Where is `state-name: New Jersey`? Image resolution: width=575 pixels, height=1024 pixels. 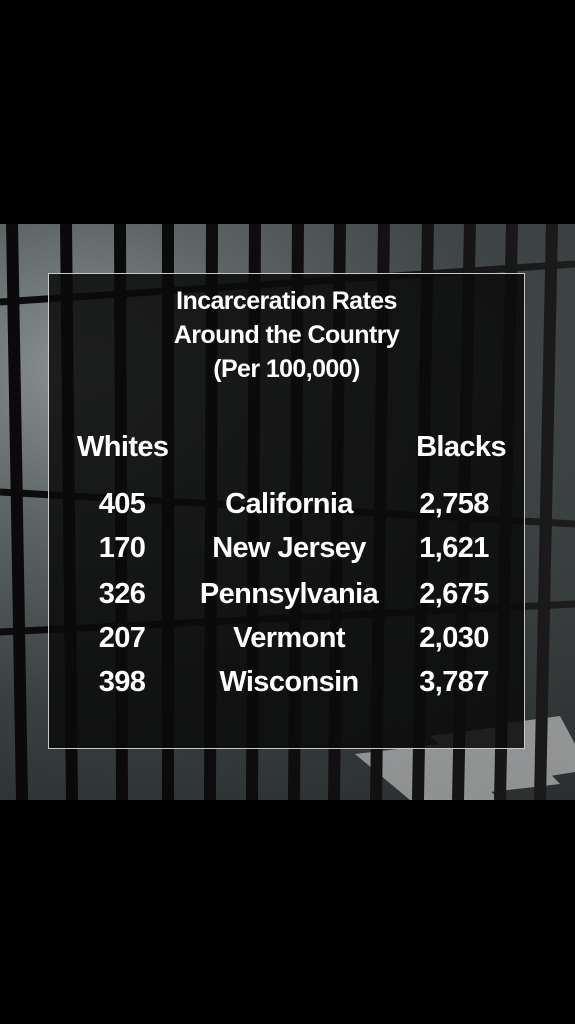
state-name: New Jersey is located at coordinates (289, 548).